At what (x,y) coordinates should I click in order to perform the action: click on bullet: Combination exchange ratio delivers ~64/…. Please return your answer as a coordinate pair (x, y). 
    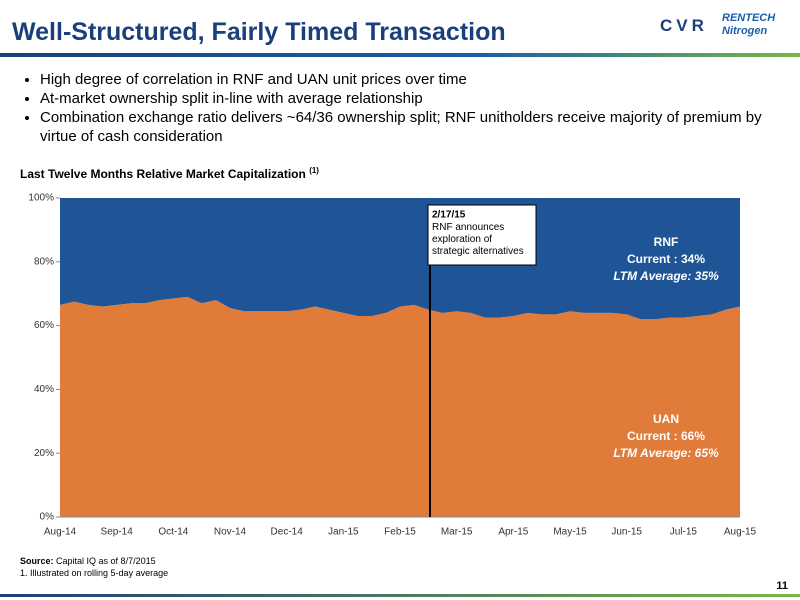
    Looking at the image, I should click on (412, 127).